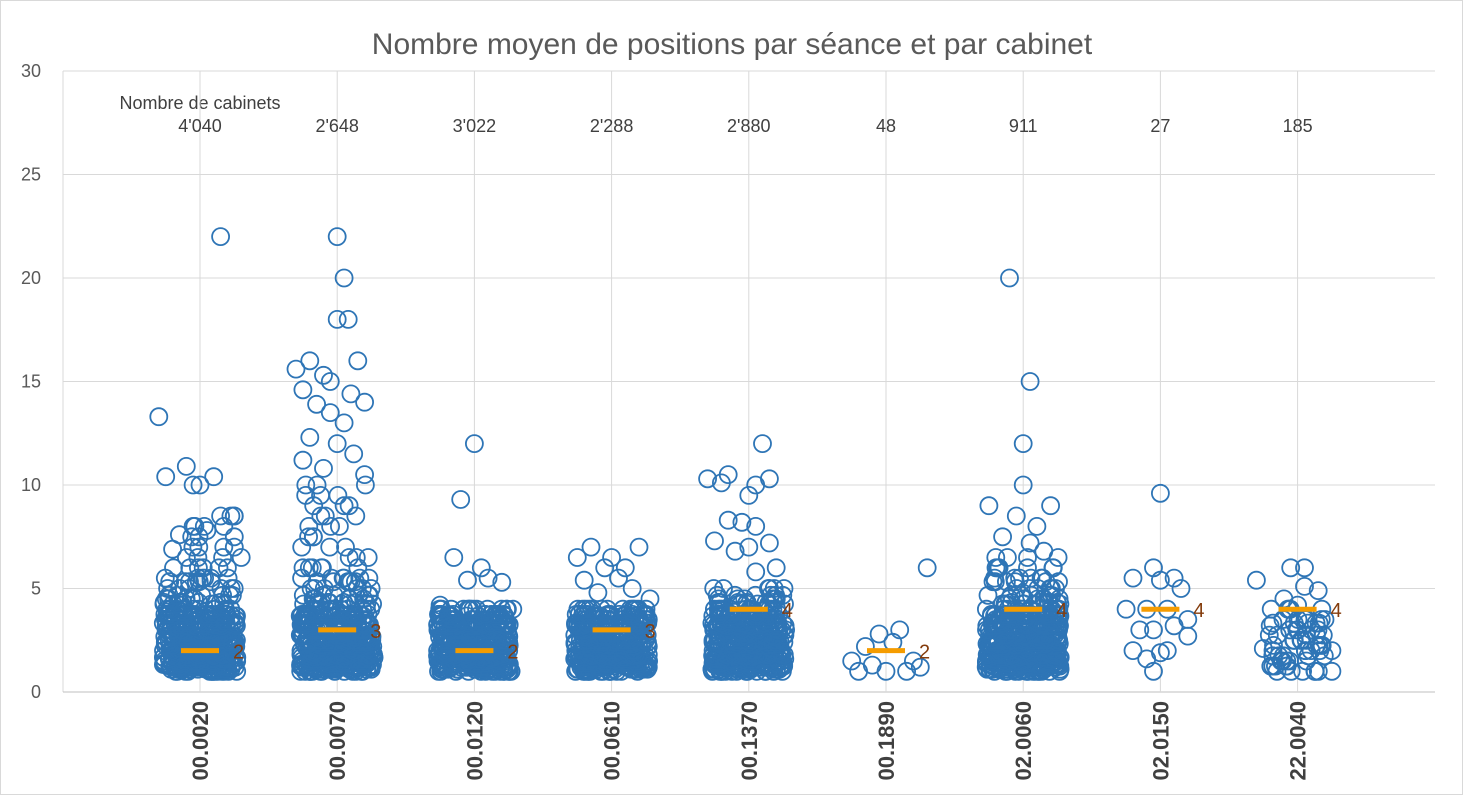  Describe the element at coordinates (200, 741) in the screenshot. I see `x-category-label: 00.0020` at that location.